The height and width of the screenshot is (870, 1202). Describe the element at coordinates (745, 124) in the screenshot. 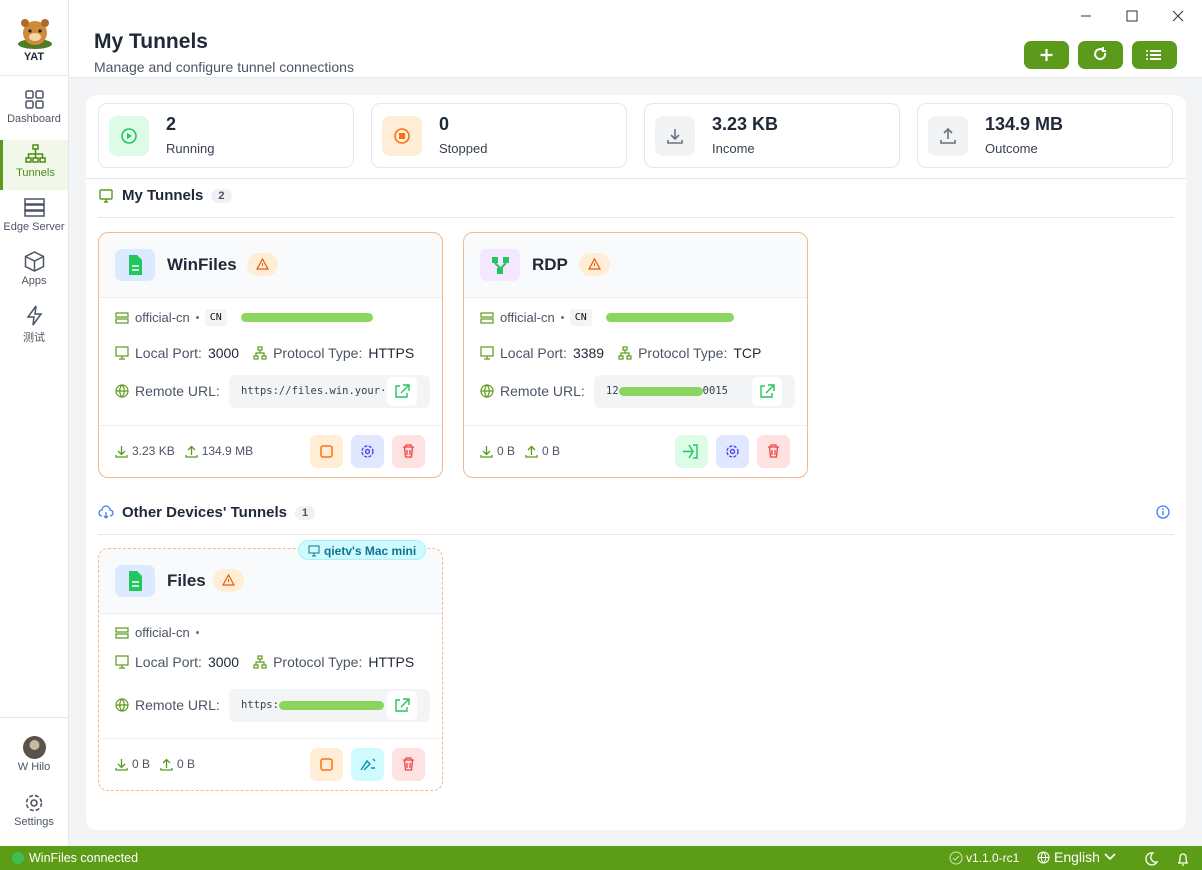

I see `stat-value: 3.23 KB` at that location.